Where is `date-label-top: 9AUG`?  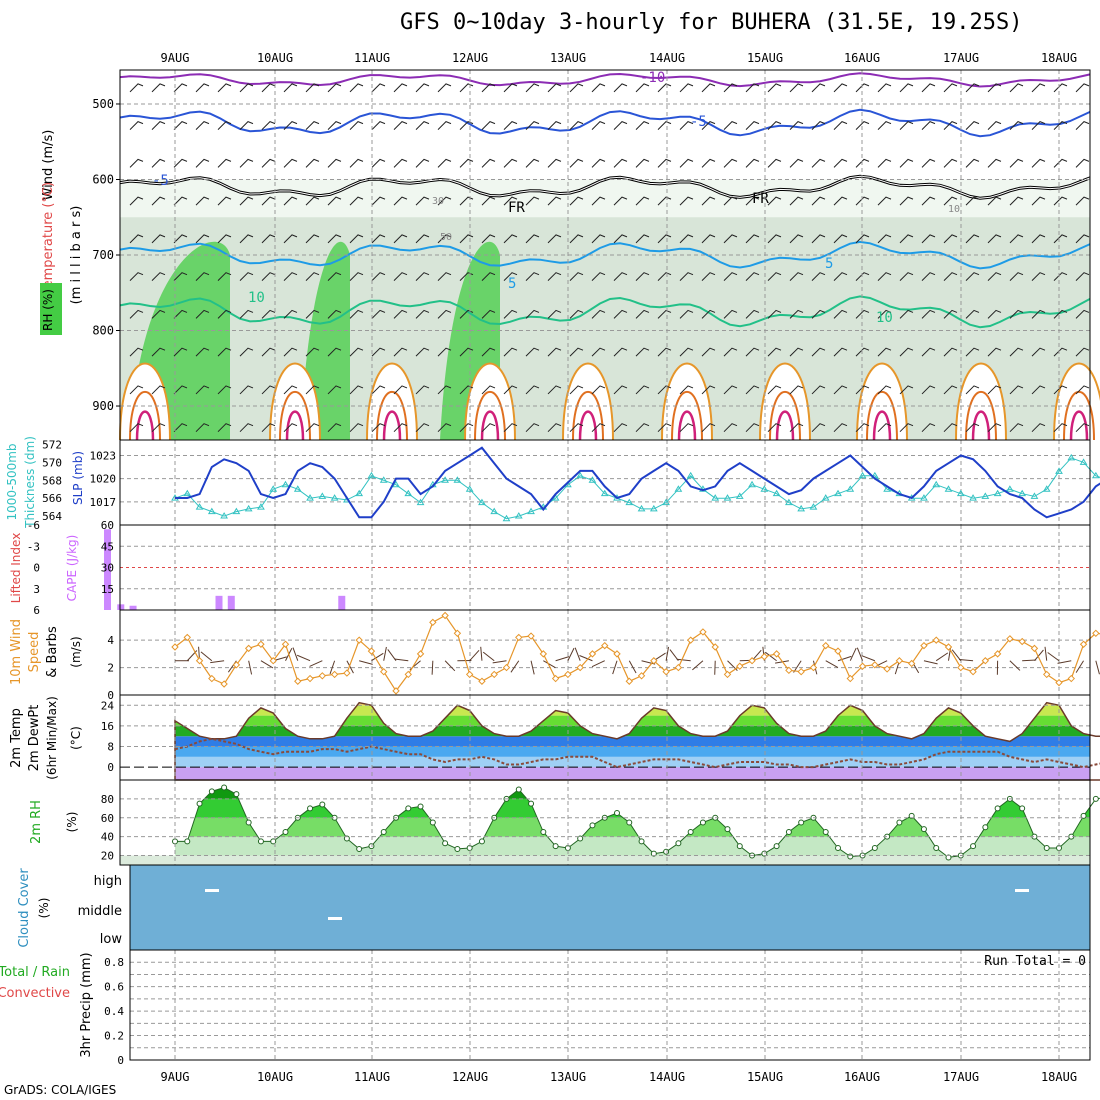 date-label-top: 9AUG is located at coordinates (175, 58).